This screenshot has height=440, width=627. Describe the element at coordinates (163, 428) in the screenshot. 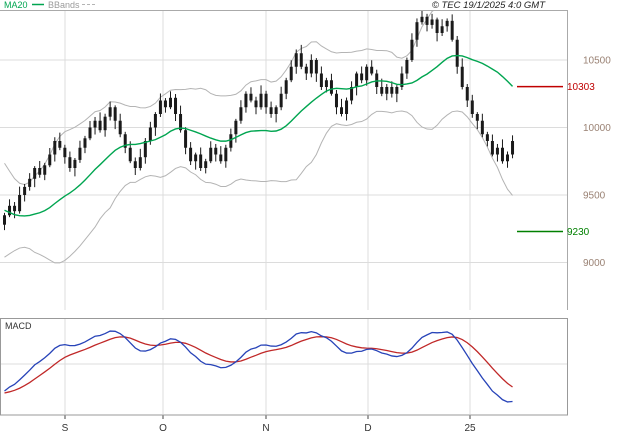

I see `month-label-oct: O` at that location.